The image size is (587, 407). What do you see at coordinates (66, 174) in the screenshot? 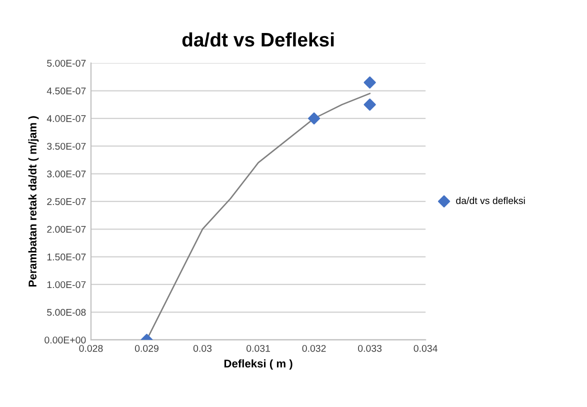
I see `y-tick-label: 3.00E-07` at bounding box center [66, 174].